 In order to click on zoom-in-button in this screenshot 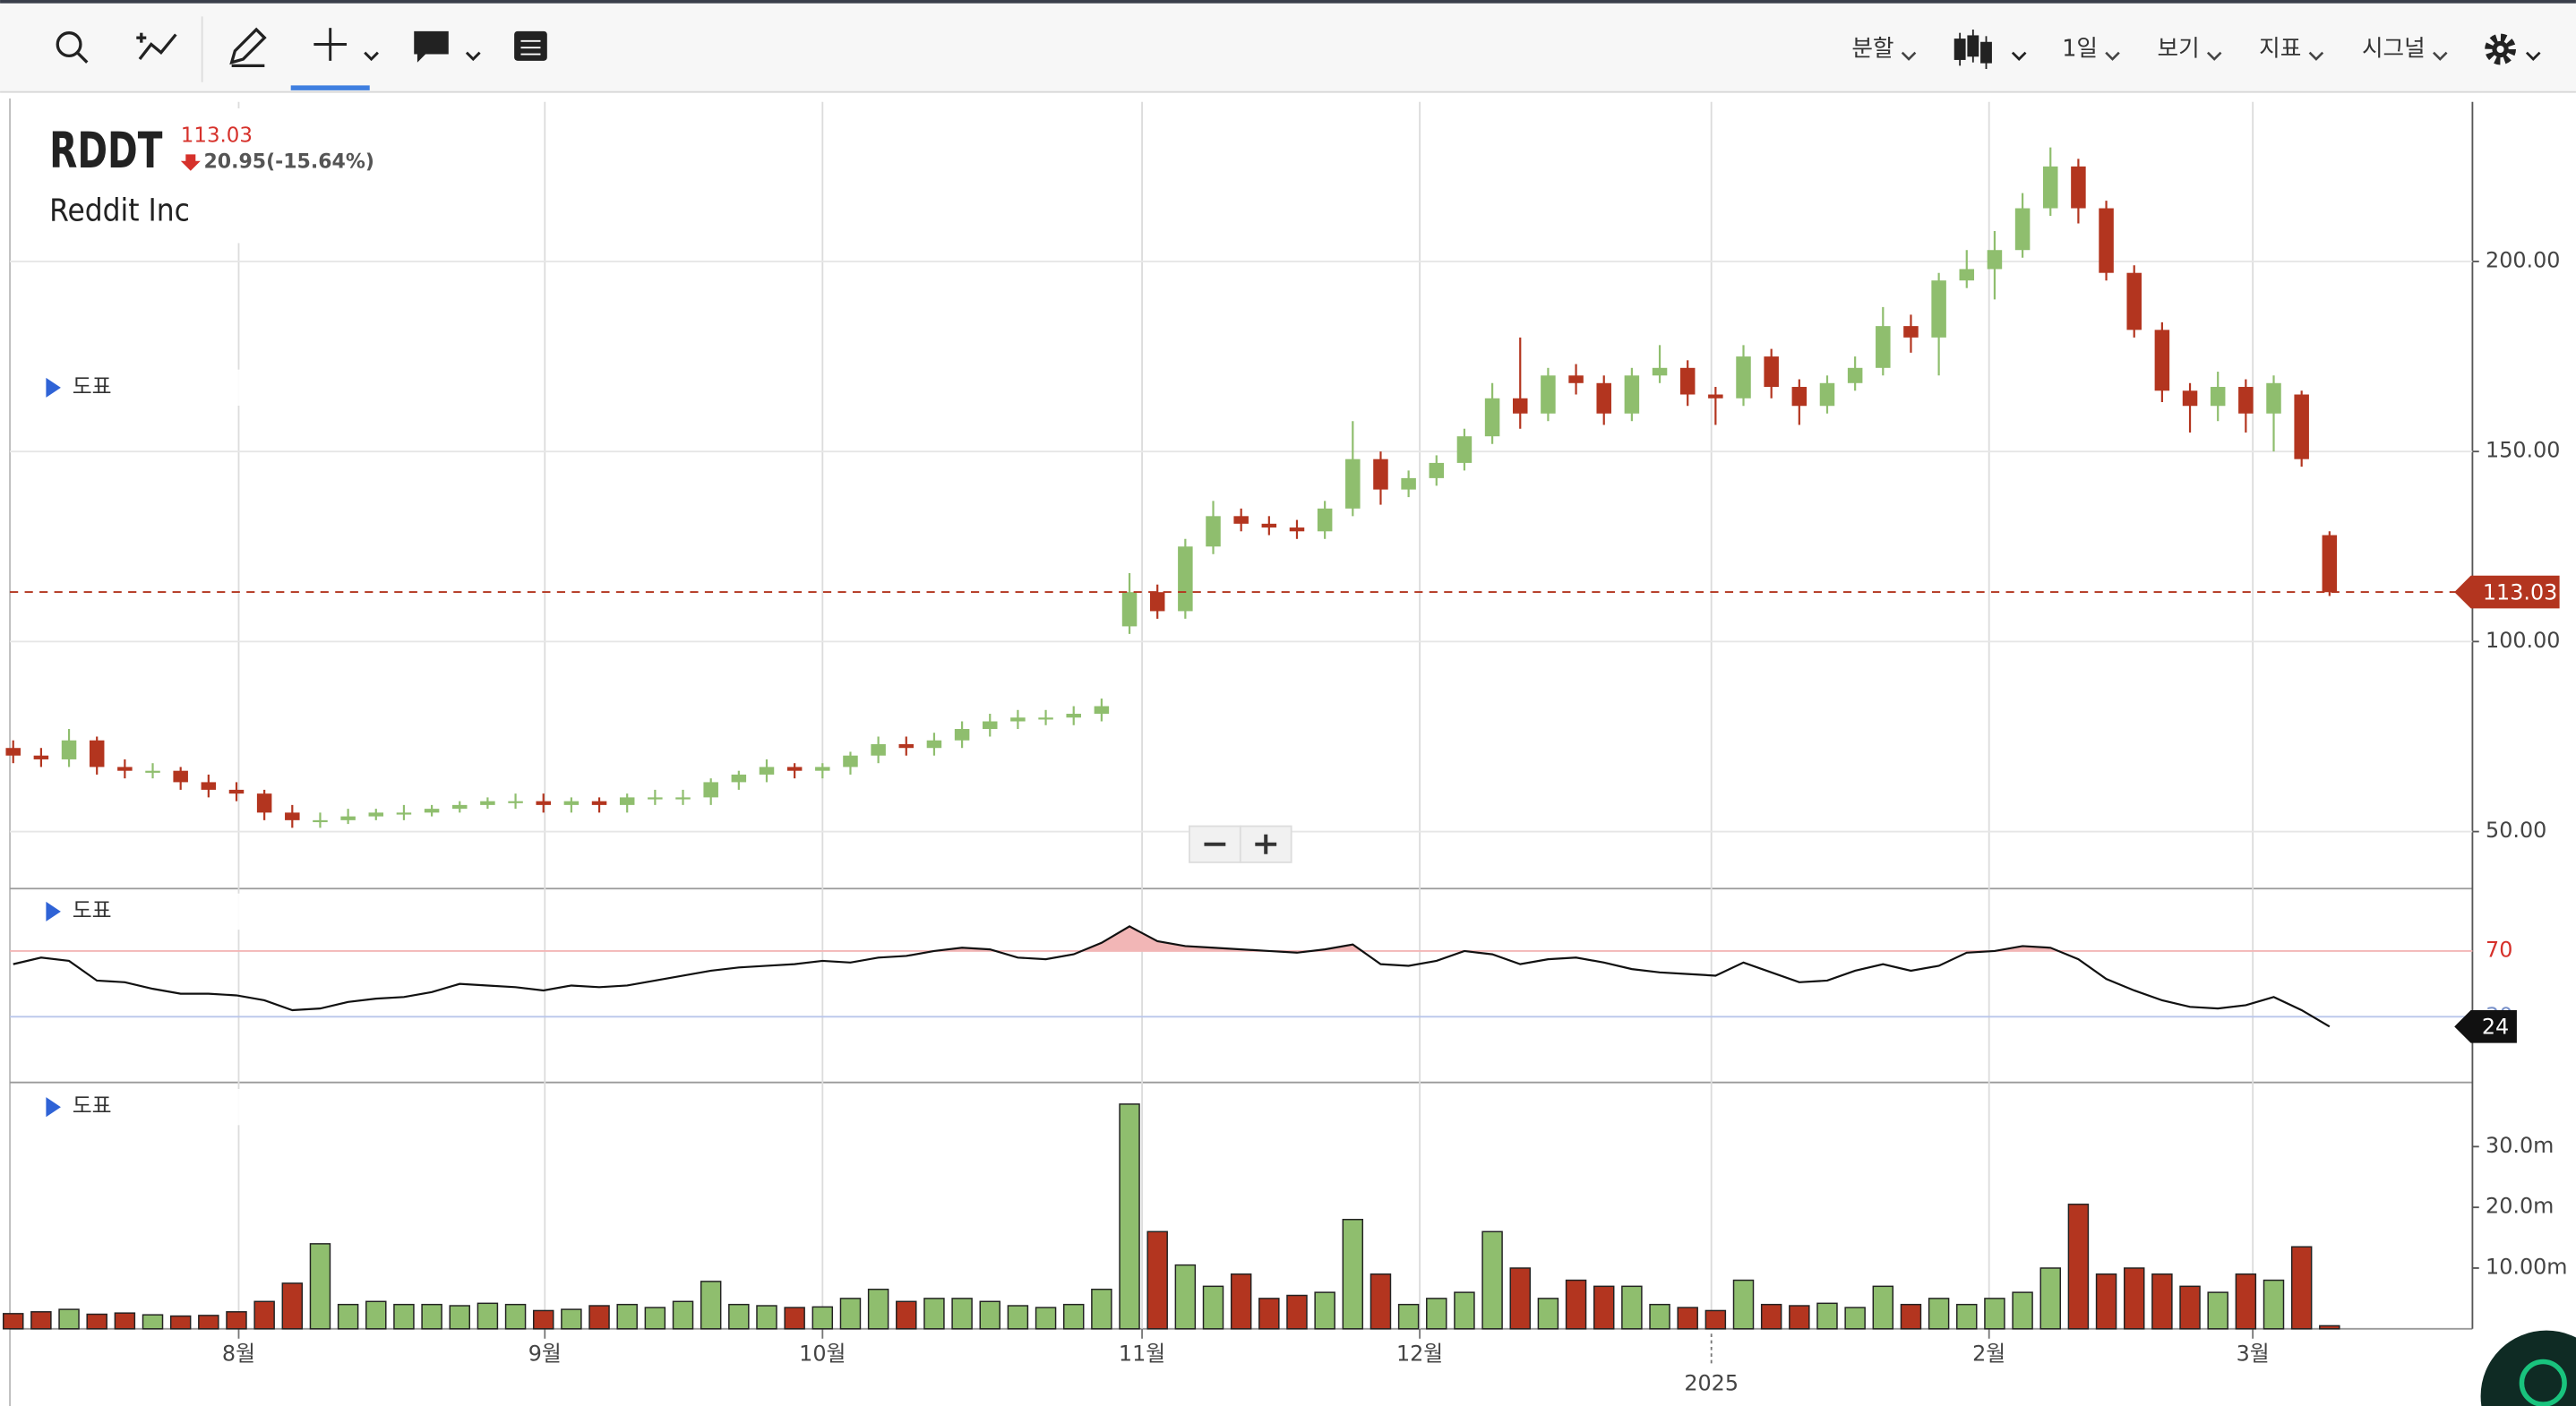, I will do `click(1265, 844)`.